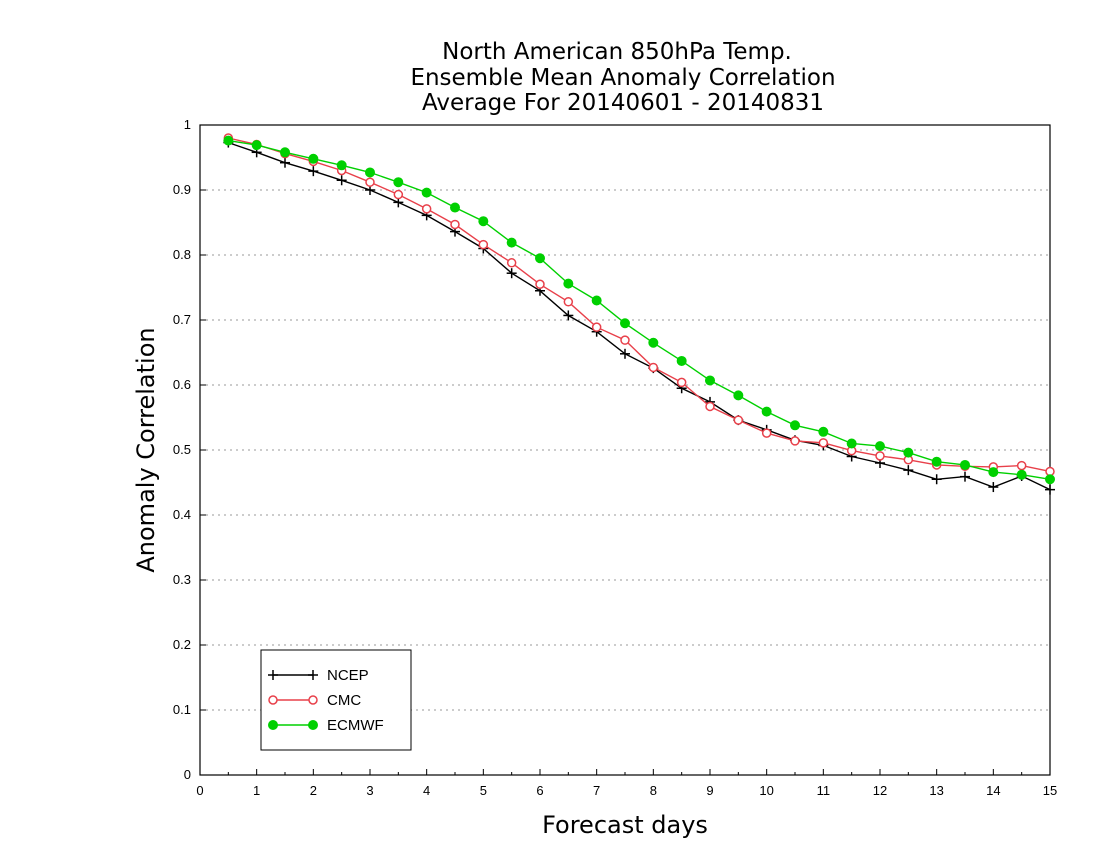  I want to click on x-tick-label: 8, so click(653, 790).